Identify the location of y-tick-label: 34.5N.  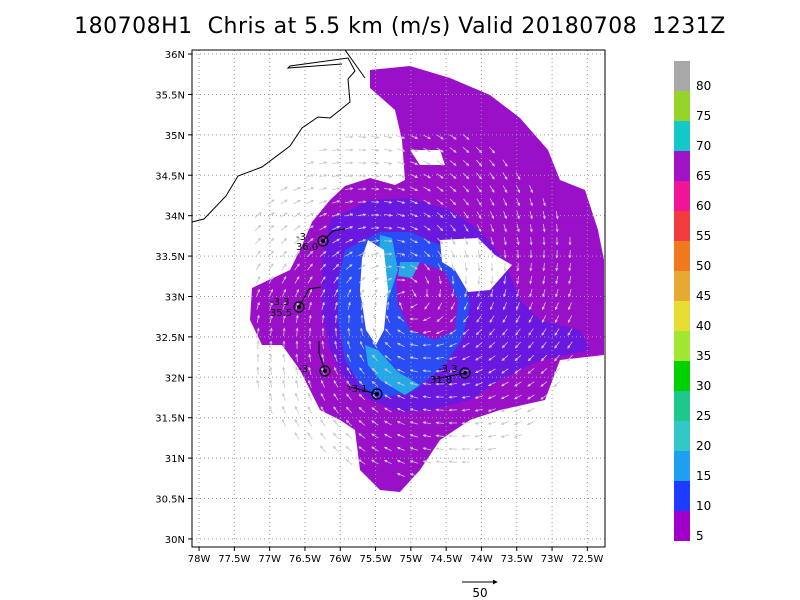
(170, 176).